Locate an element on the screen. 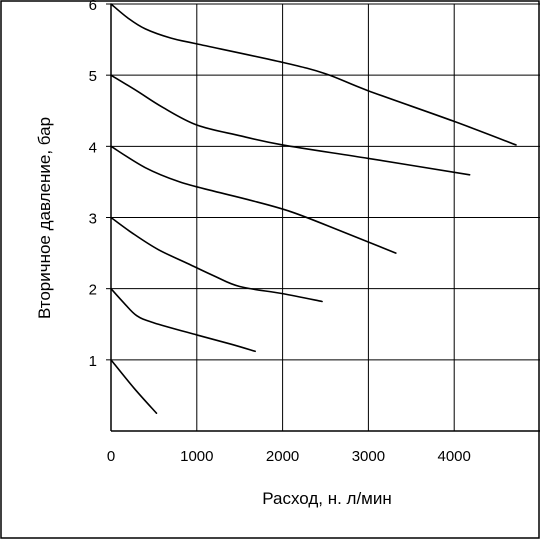 This screenshot has width=544, height=550. y-tick-label: 2 is located at coordinates (93, 290).